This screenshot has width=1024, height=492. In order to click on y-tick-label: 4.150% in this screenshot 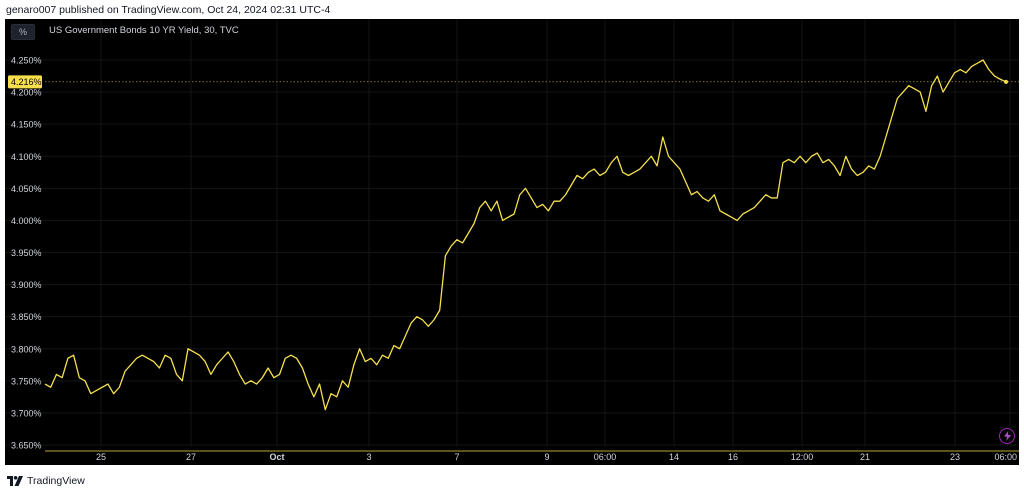, I will do `click(26, 125)`.